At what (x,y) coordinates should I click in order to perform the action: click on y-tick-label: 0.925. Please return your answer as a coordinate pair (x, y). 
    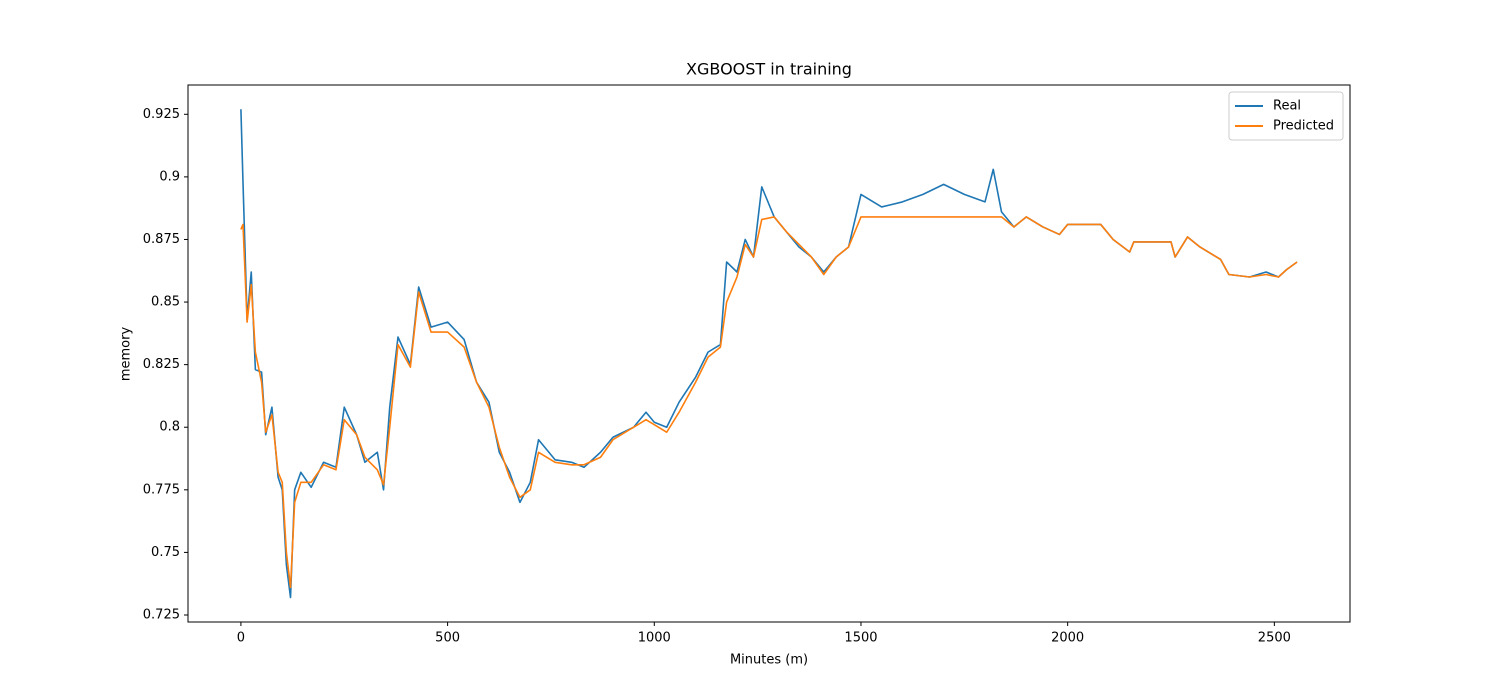
    Looking at the image, I should click on (161, 114).